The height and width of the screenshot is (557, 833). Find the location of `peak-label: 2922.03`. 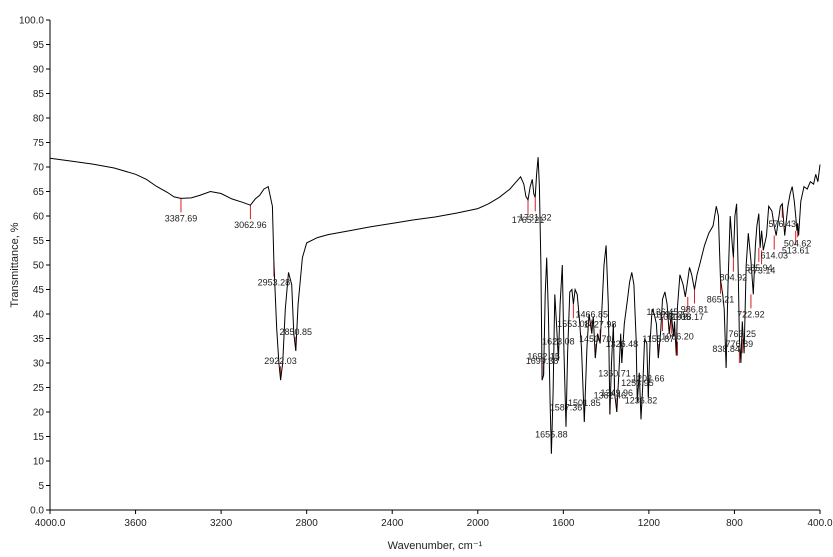

peak-label: 2922.03 is located at coordinates (280, 361).